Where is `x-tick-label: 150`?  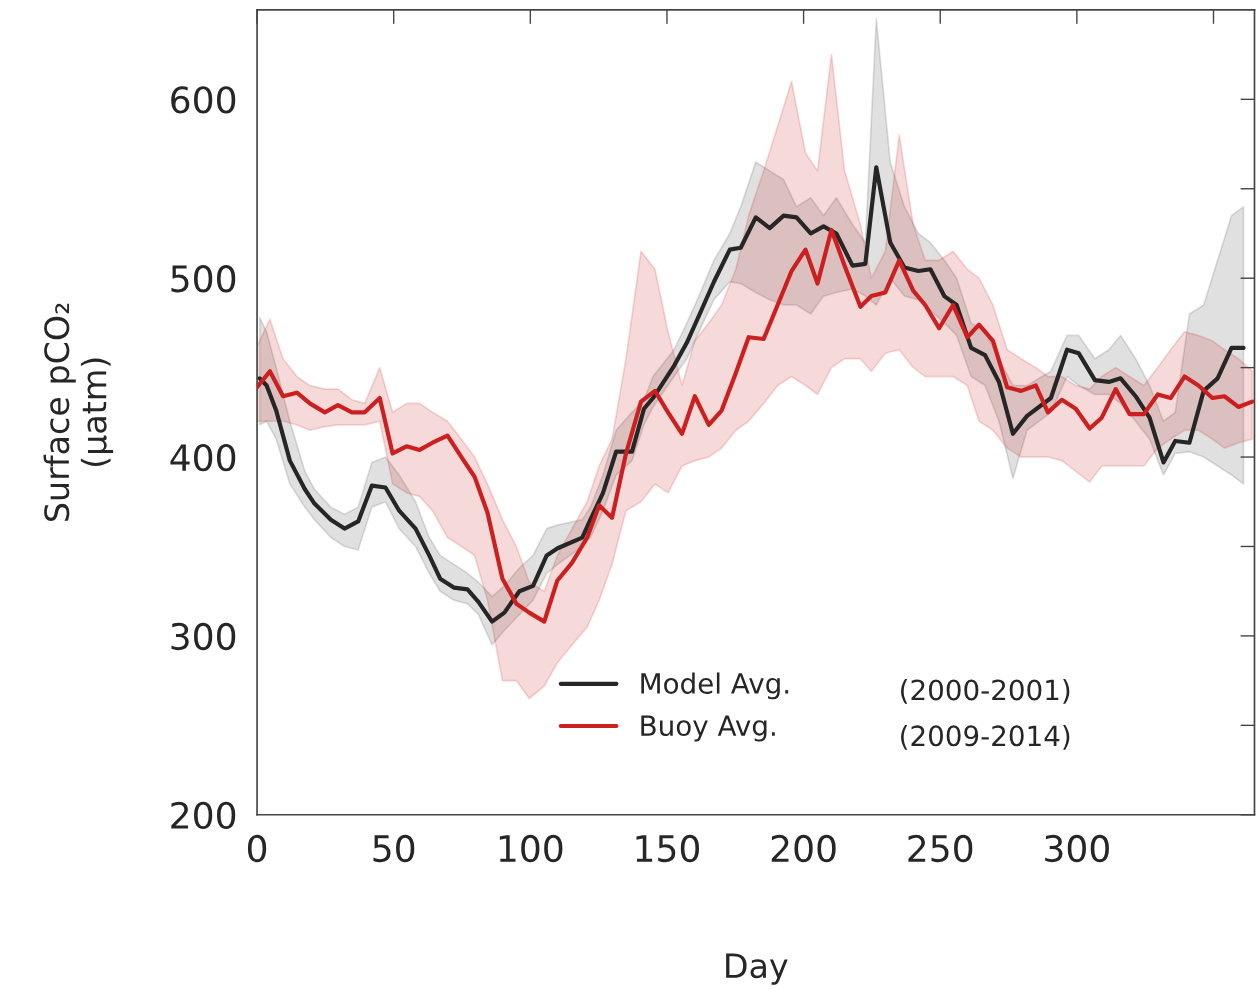
x-tick-label: 150 is located at coordinates (668, 848).